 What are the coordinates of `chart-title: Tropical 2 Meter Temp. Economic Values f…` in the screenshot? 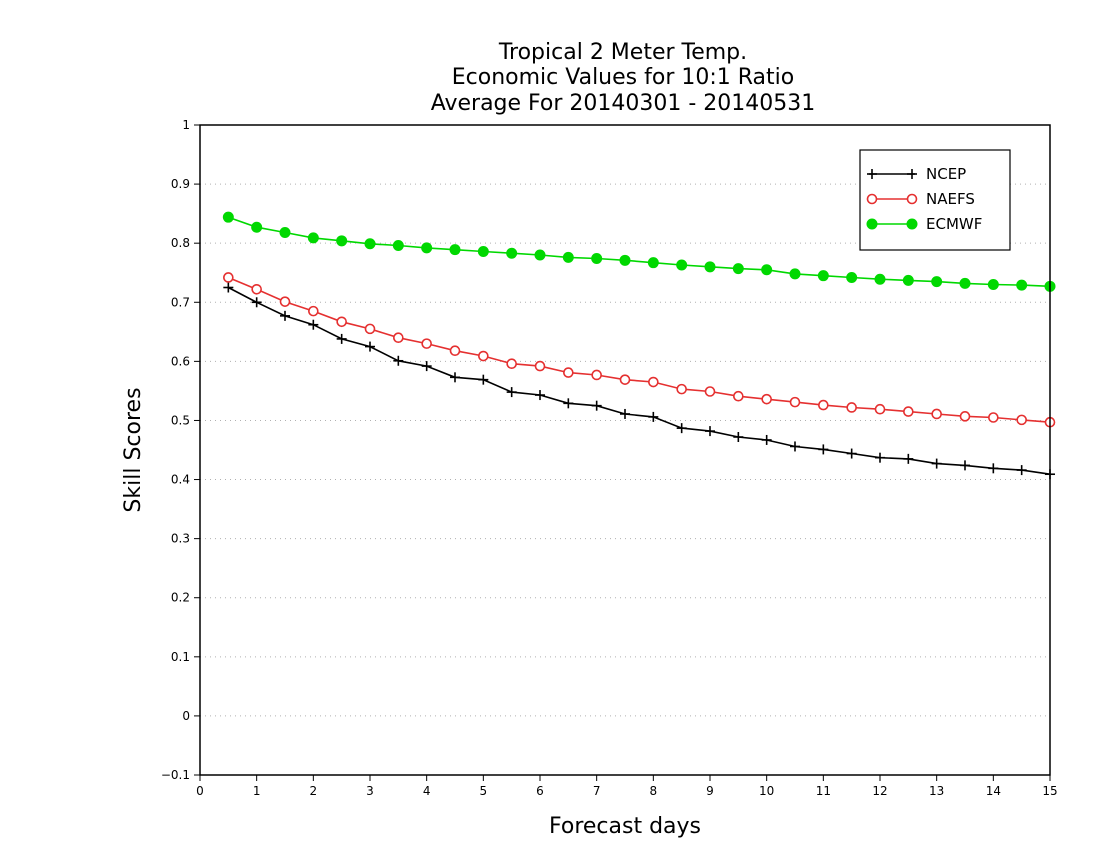 It's located at (623, 78).